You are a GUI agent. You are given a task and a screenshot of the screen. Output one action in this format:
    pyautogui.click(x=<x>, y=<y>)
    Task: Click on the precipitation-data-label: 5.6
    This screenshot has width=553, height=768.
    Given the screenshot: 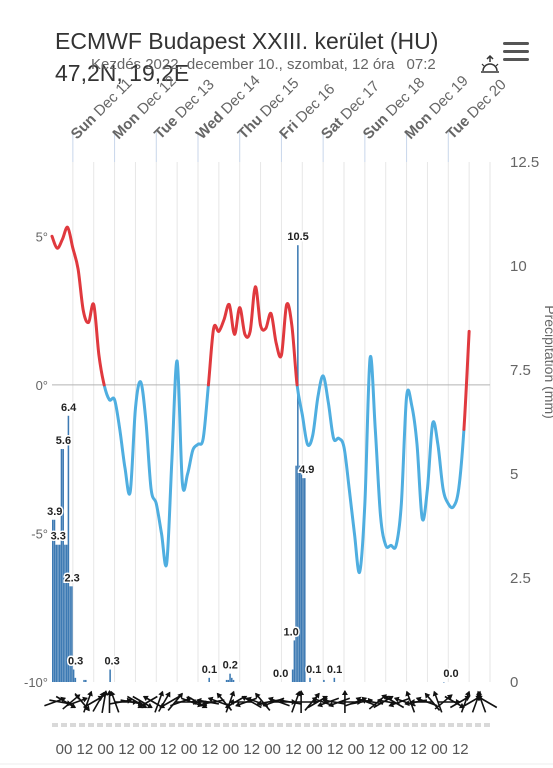 What is the action you would take?
    pyautogui.click(x=63, y=441)
    